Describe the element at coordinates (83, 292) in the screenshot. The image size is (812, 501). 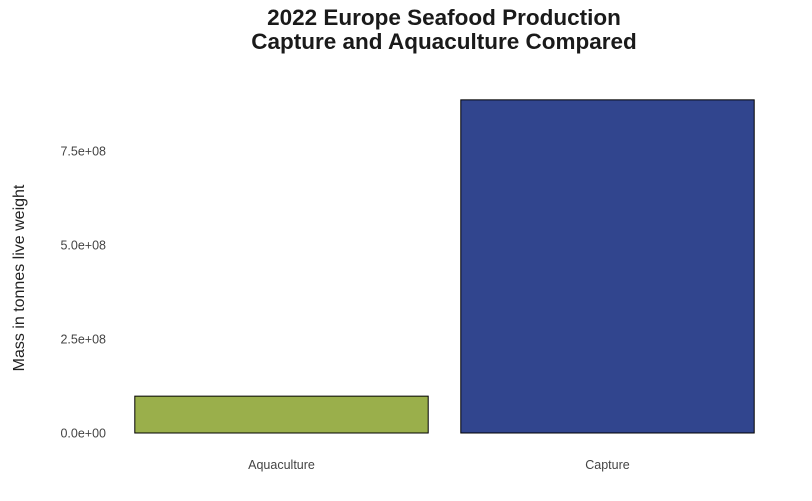
I see `y-axis-tick-labels: 0.0e+00 2.5e+08 5.0e+08 7.5e+08` at that location.